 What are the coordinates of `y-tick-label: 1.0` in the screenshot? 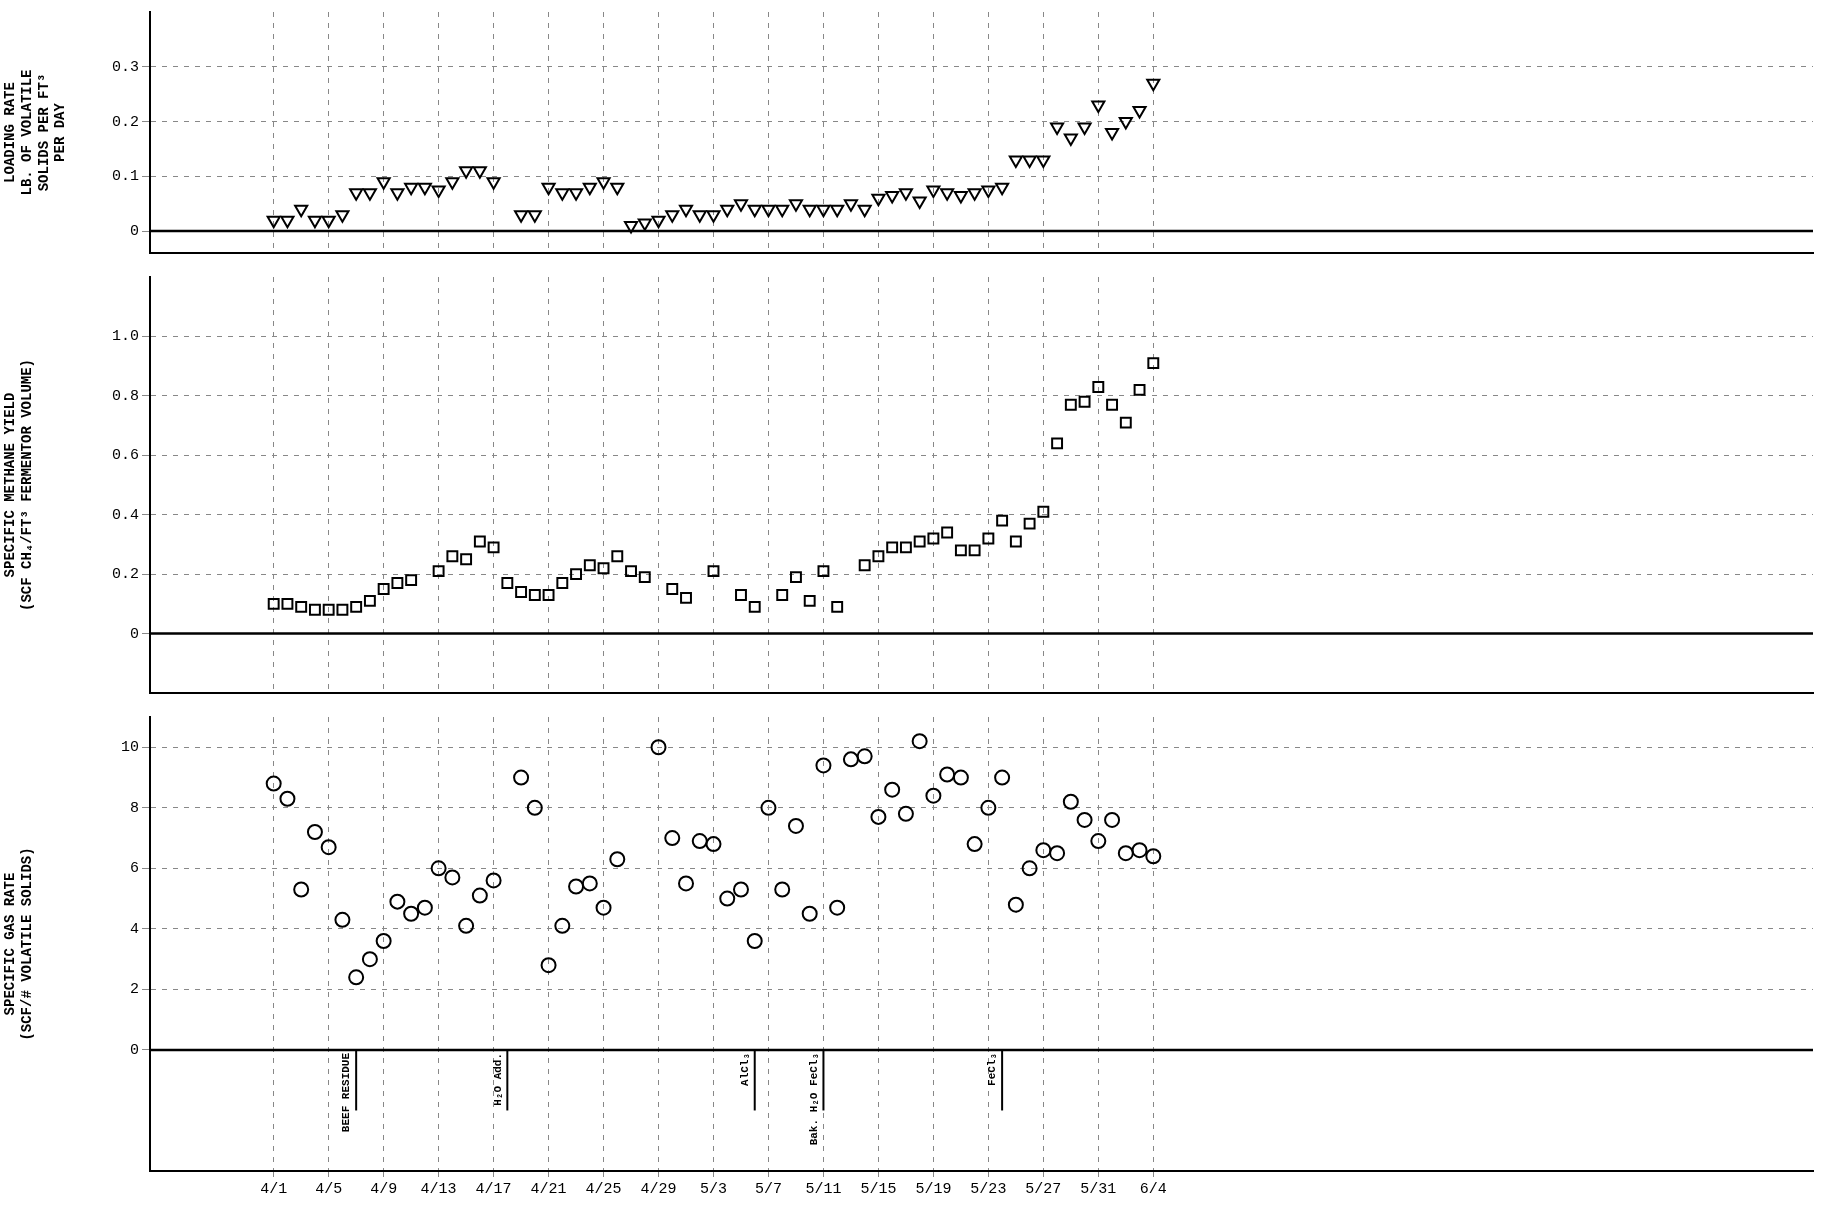 It's located at (125, 337).